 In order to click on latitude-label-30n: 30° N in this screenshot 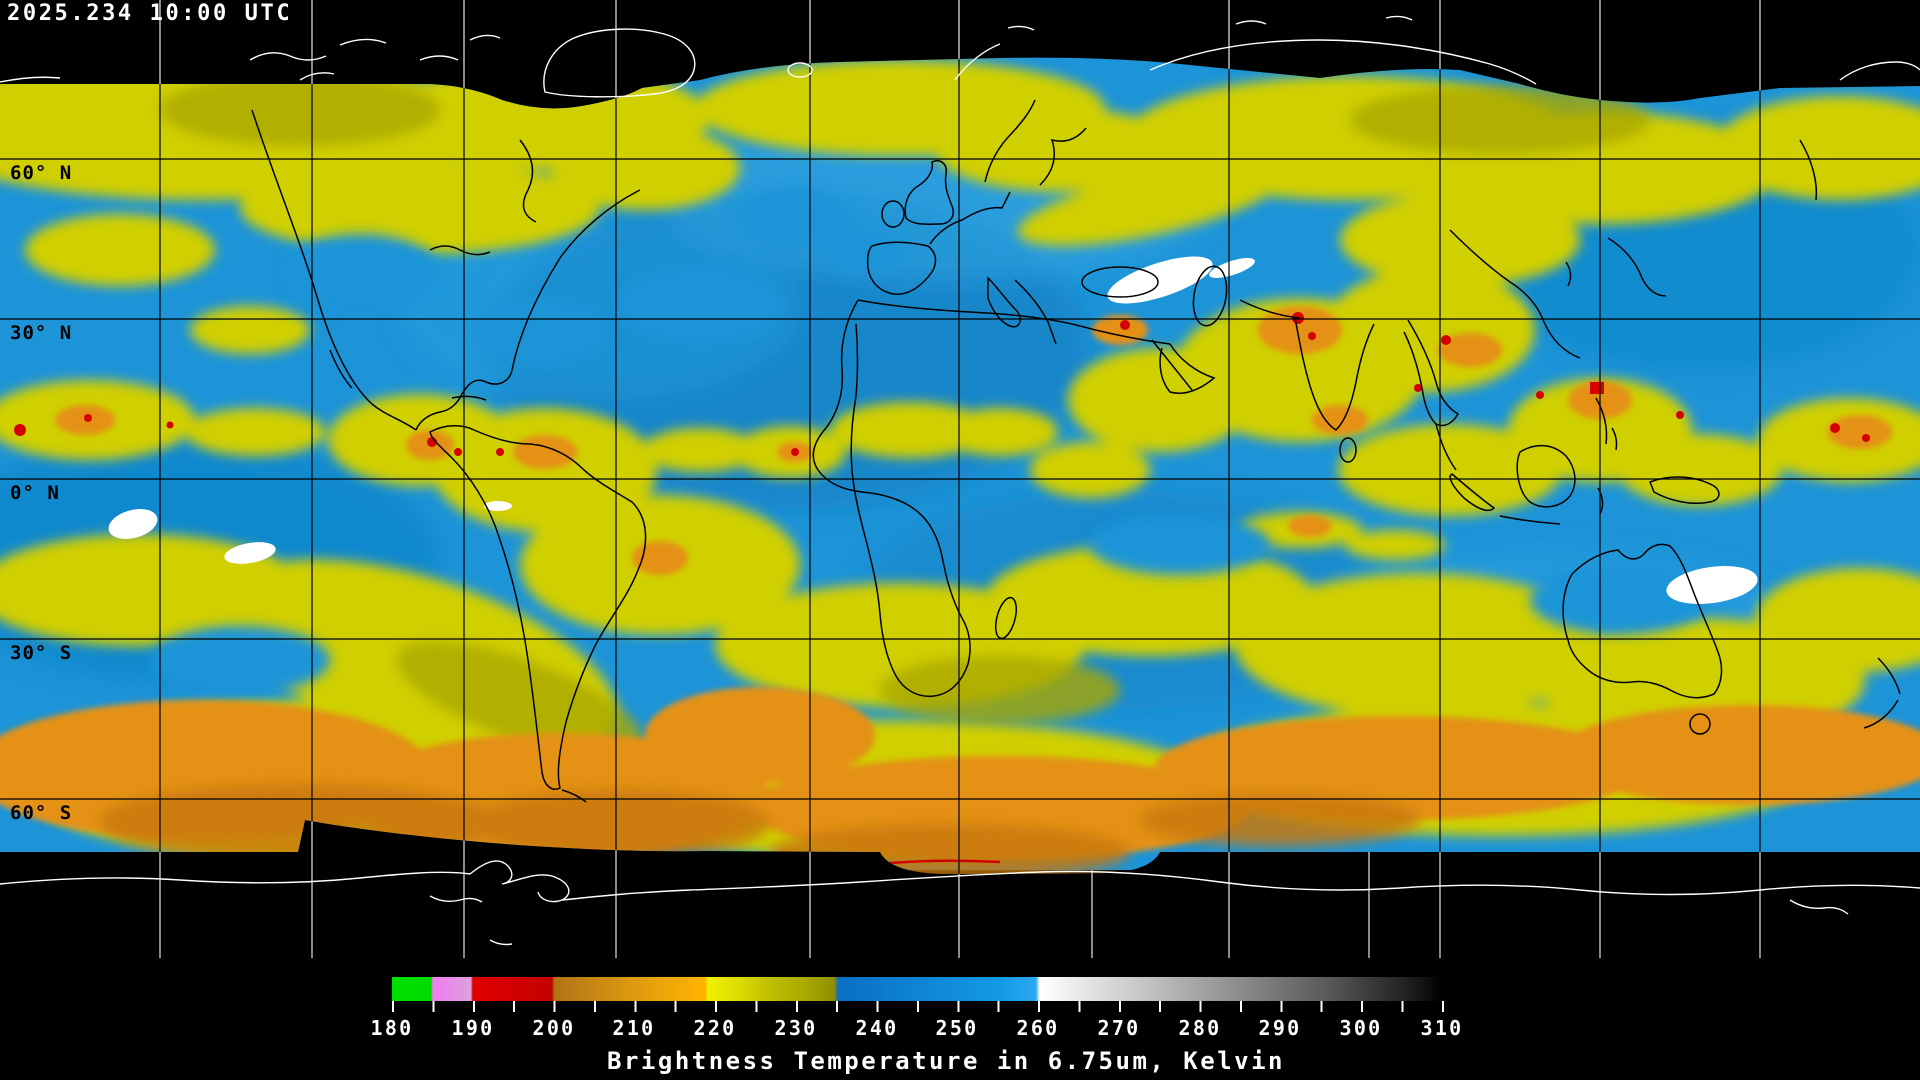, I will do `click(41, 333)`.